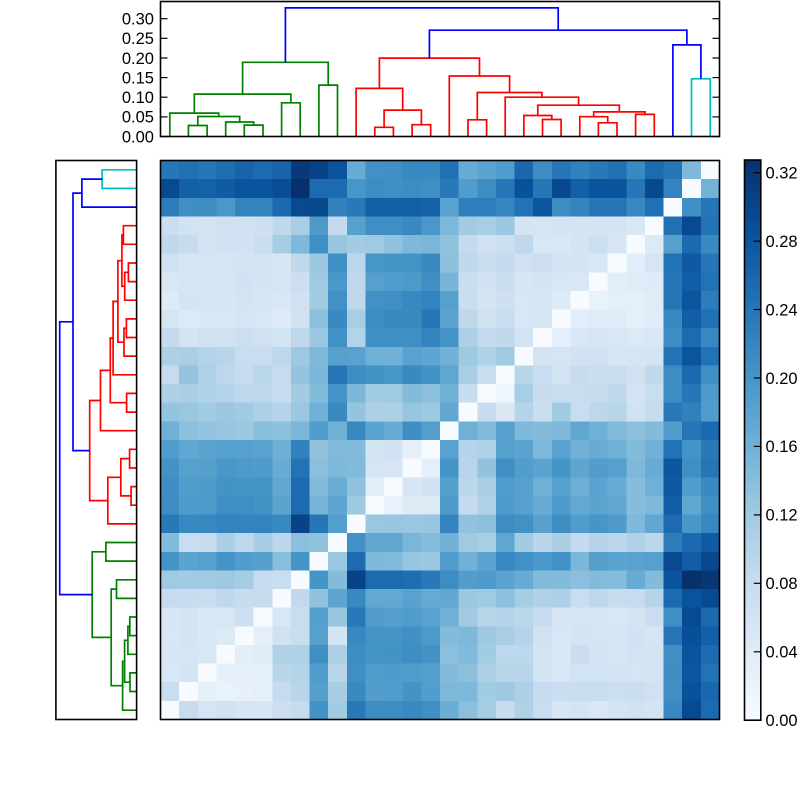 The width and height of the screenshot is (800, 800). Describe the element at coordinates (138, 118) in the screenshot. I see `svg-text: 0.05` at that location.